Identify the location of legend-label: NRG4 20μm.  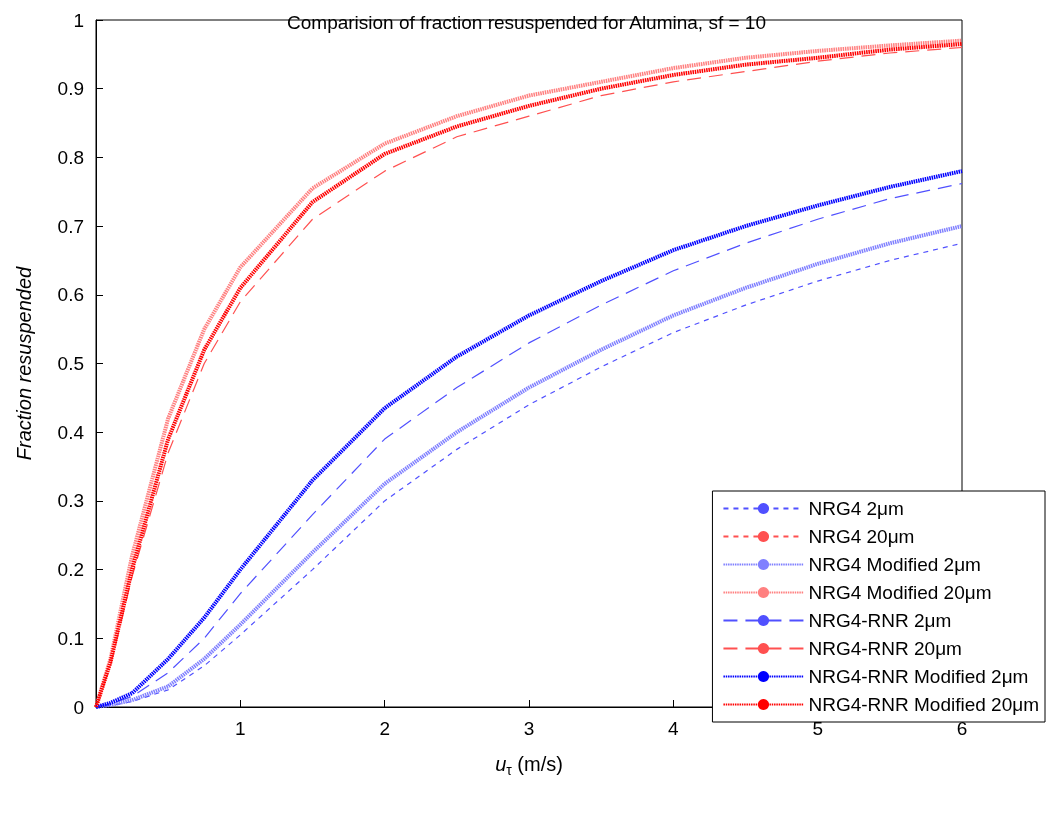
(861, 536).